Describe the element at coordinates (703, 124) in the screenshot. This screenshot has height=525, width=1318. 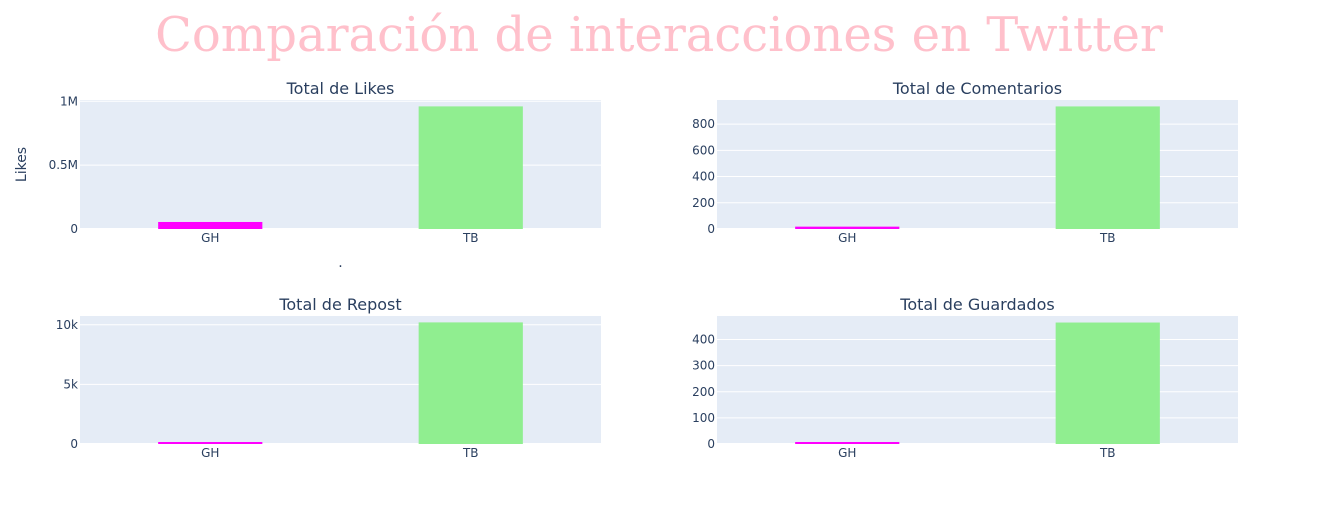
I see `y-tick-label: 800` at that location.